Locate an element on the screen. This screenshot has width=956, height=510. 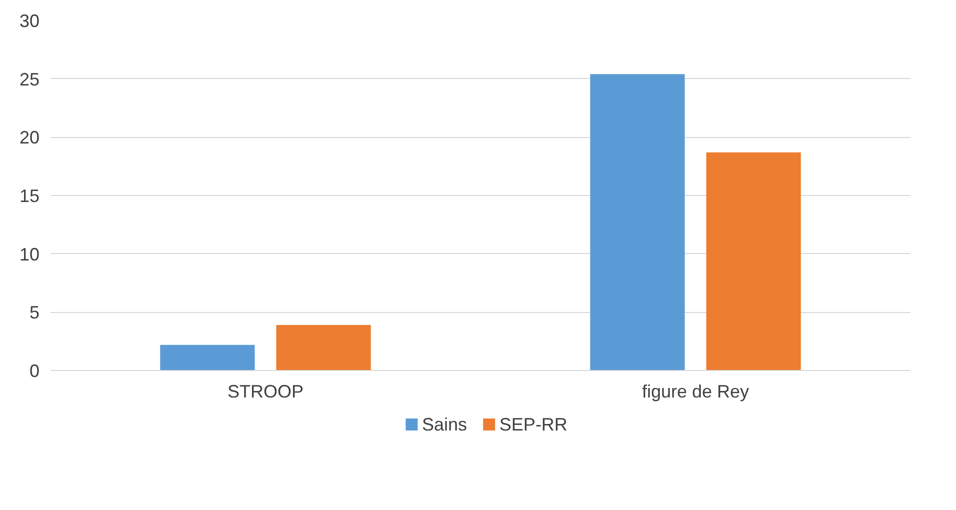
legend-label: Sains is located at coordinates (445, 424).